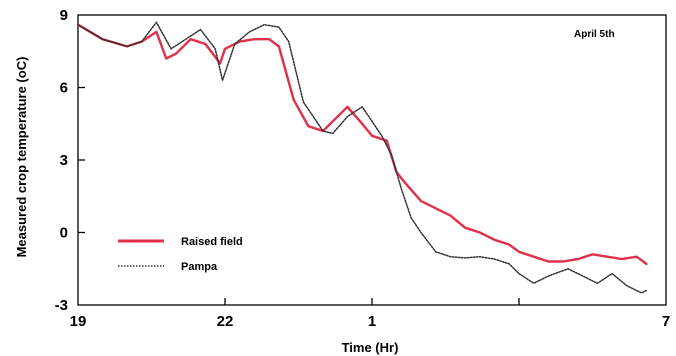 Image resolution: width=676 pixels, height=356 pixels. What do you see at coordinates (78, 321) in the screenshot?
I see `x-tick-label: 19` at bounding box center [78, 321].